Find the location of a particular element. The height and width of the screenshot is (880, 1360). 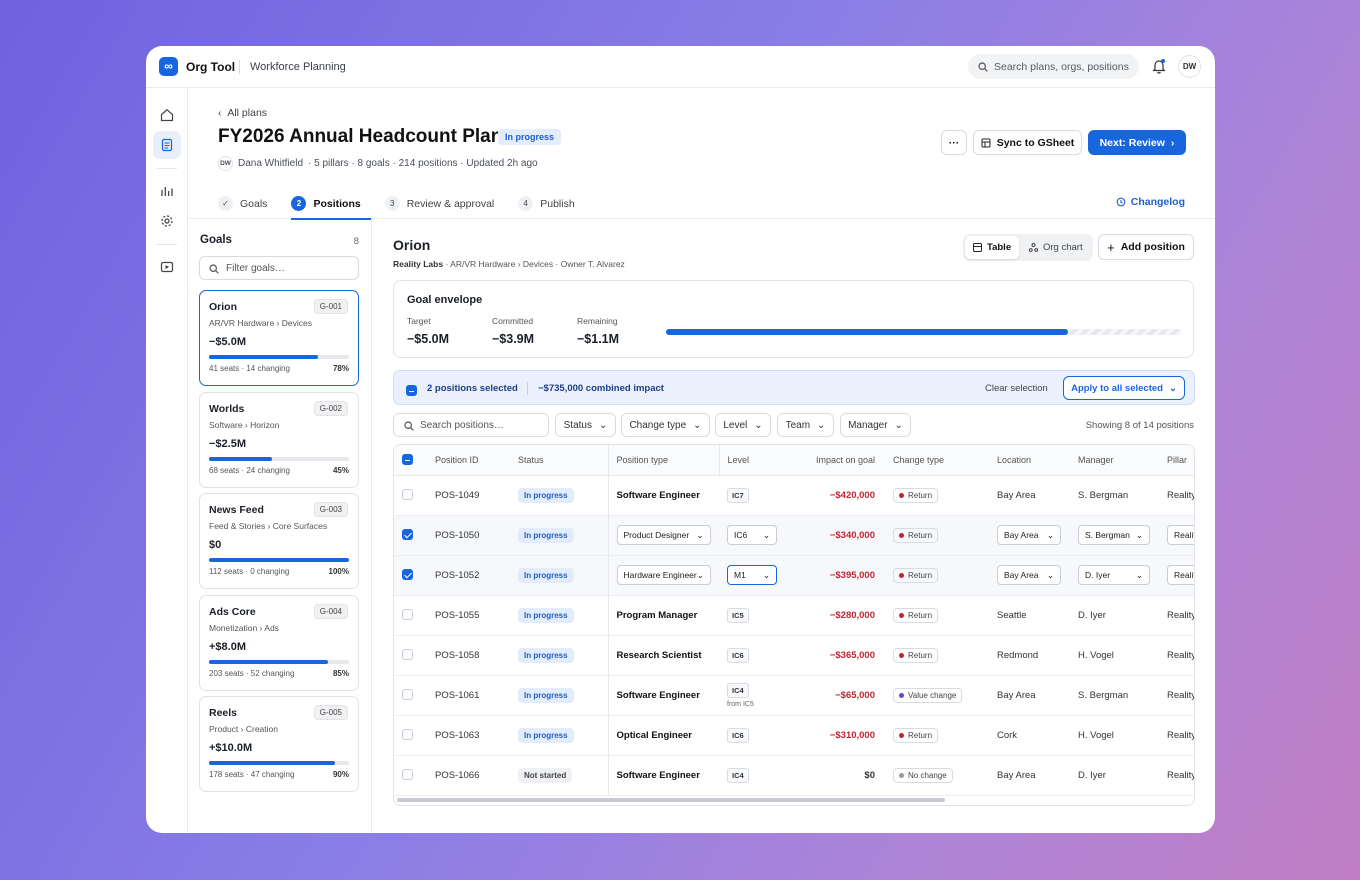

manager-select: D. Iyer ⌄ is located at coordinates (1114, 575).